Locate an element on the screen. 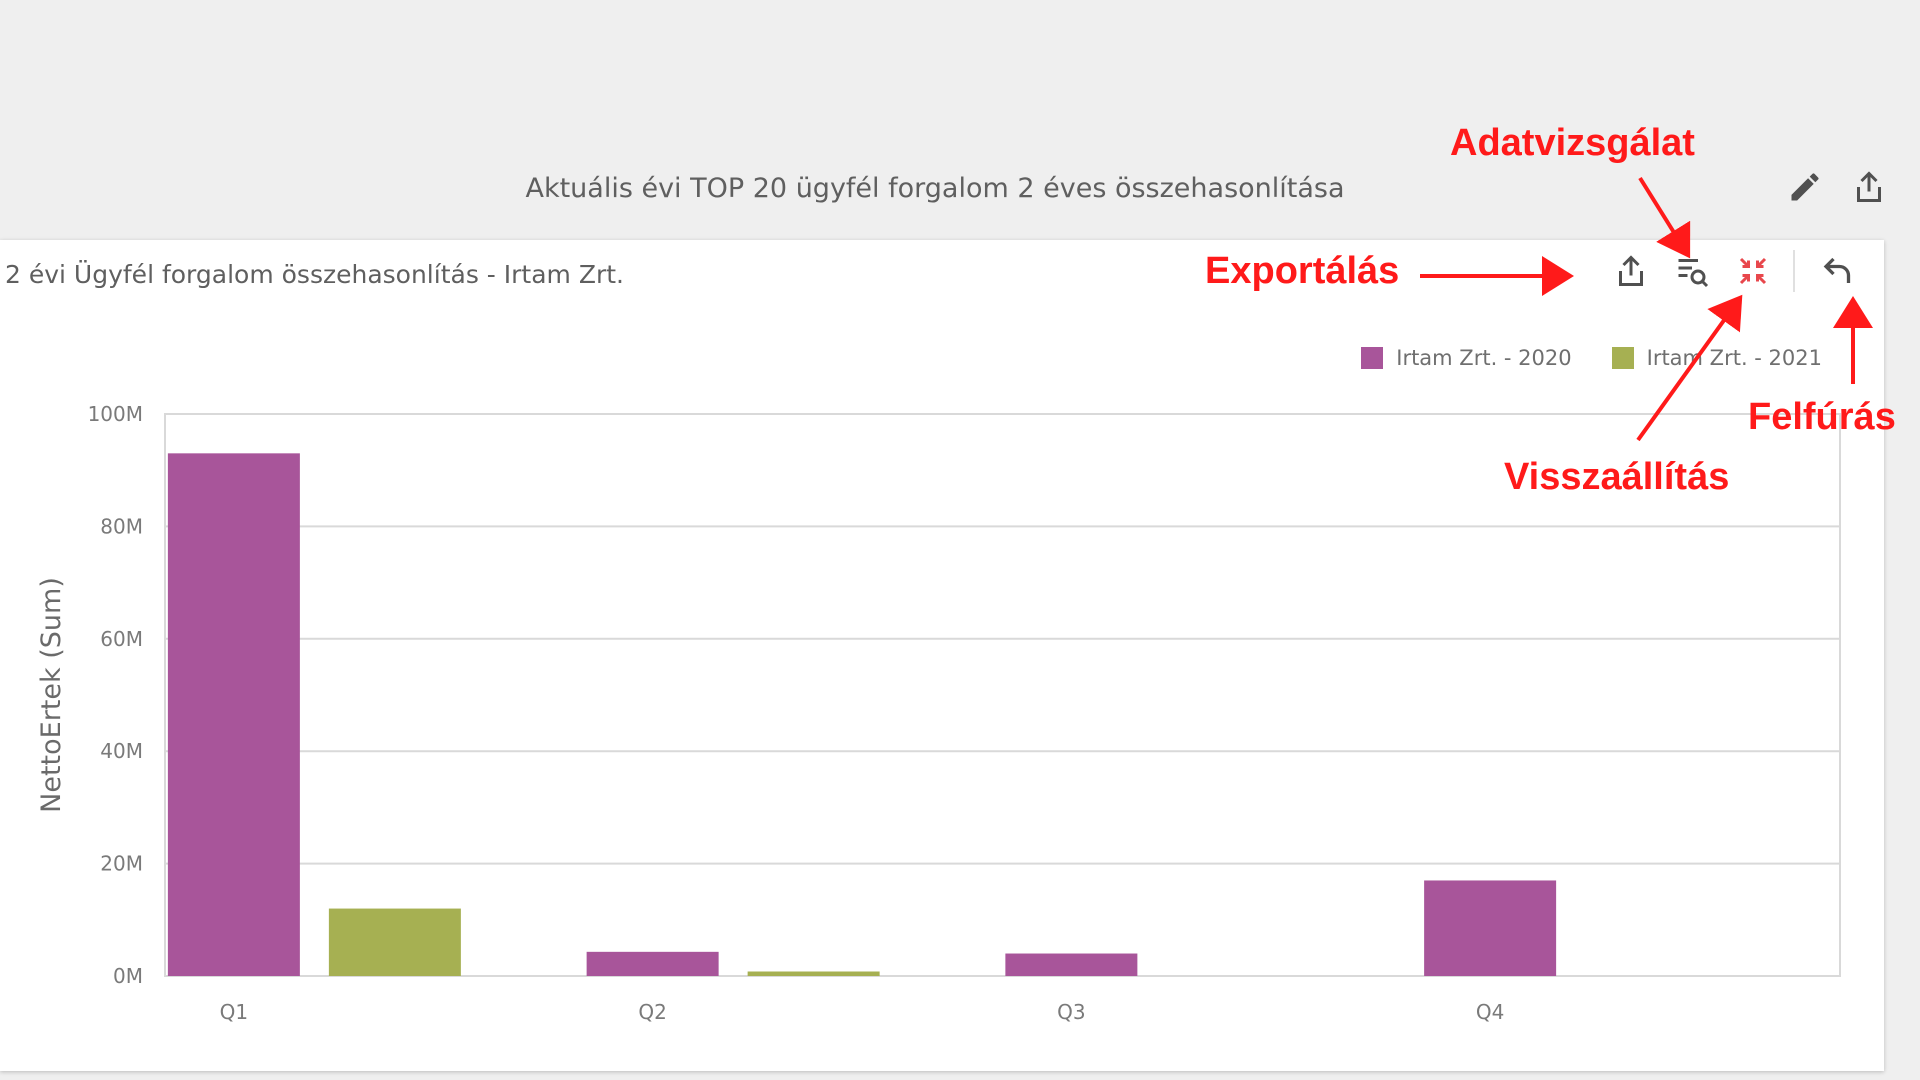 This screenshot has height=1080, width=1920. reset-button is located at coordinates (1753, 271).